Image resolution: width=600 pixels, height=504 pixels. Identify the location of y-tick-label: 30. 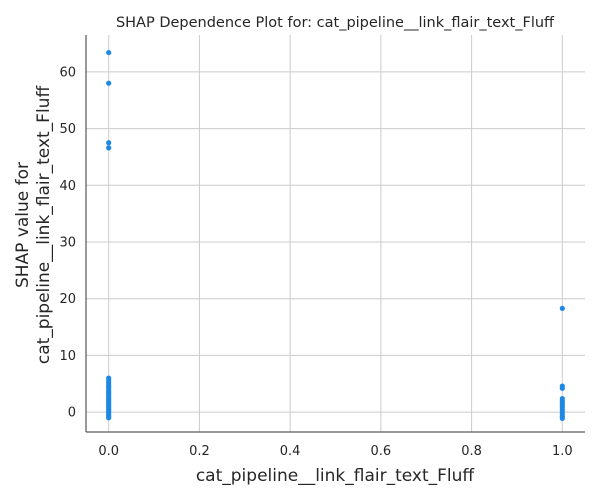
(67, 243).